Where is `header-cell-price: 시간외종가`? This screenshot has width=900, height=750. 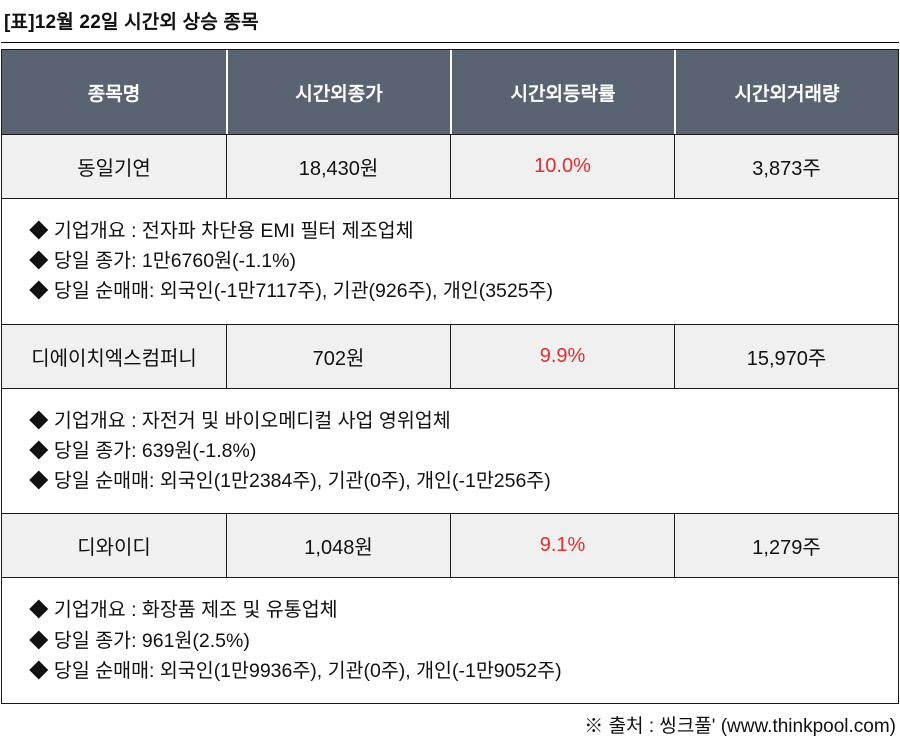
header-cell-price: 시간외종가 is located at coordinates (338, 92).